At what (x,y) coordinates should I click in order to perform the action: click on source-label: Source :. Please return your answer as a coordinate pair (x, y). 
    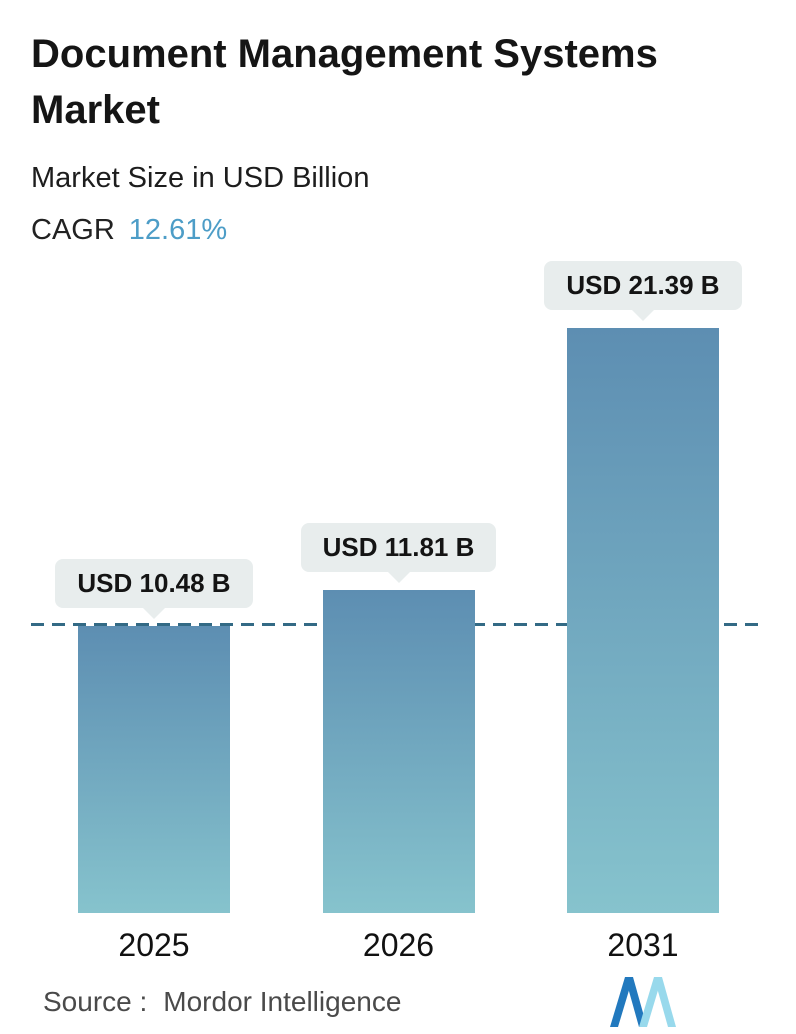
    Looking at the image, I should click on (95, 1001).